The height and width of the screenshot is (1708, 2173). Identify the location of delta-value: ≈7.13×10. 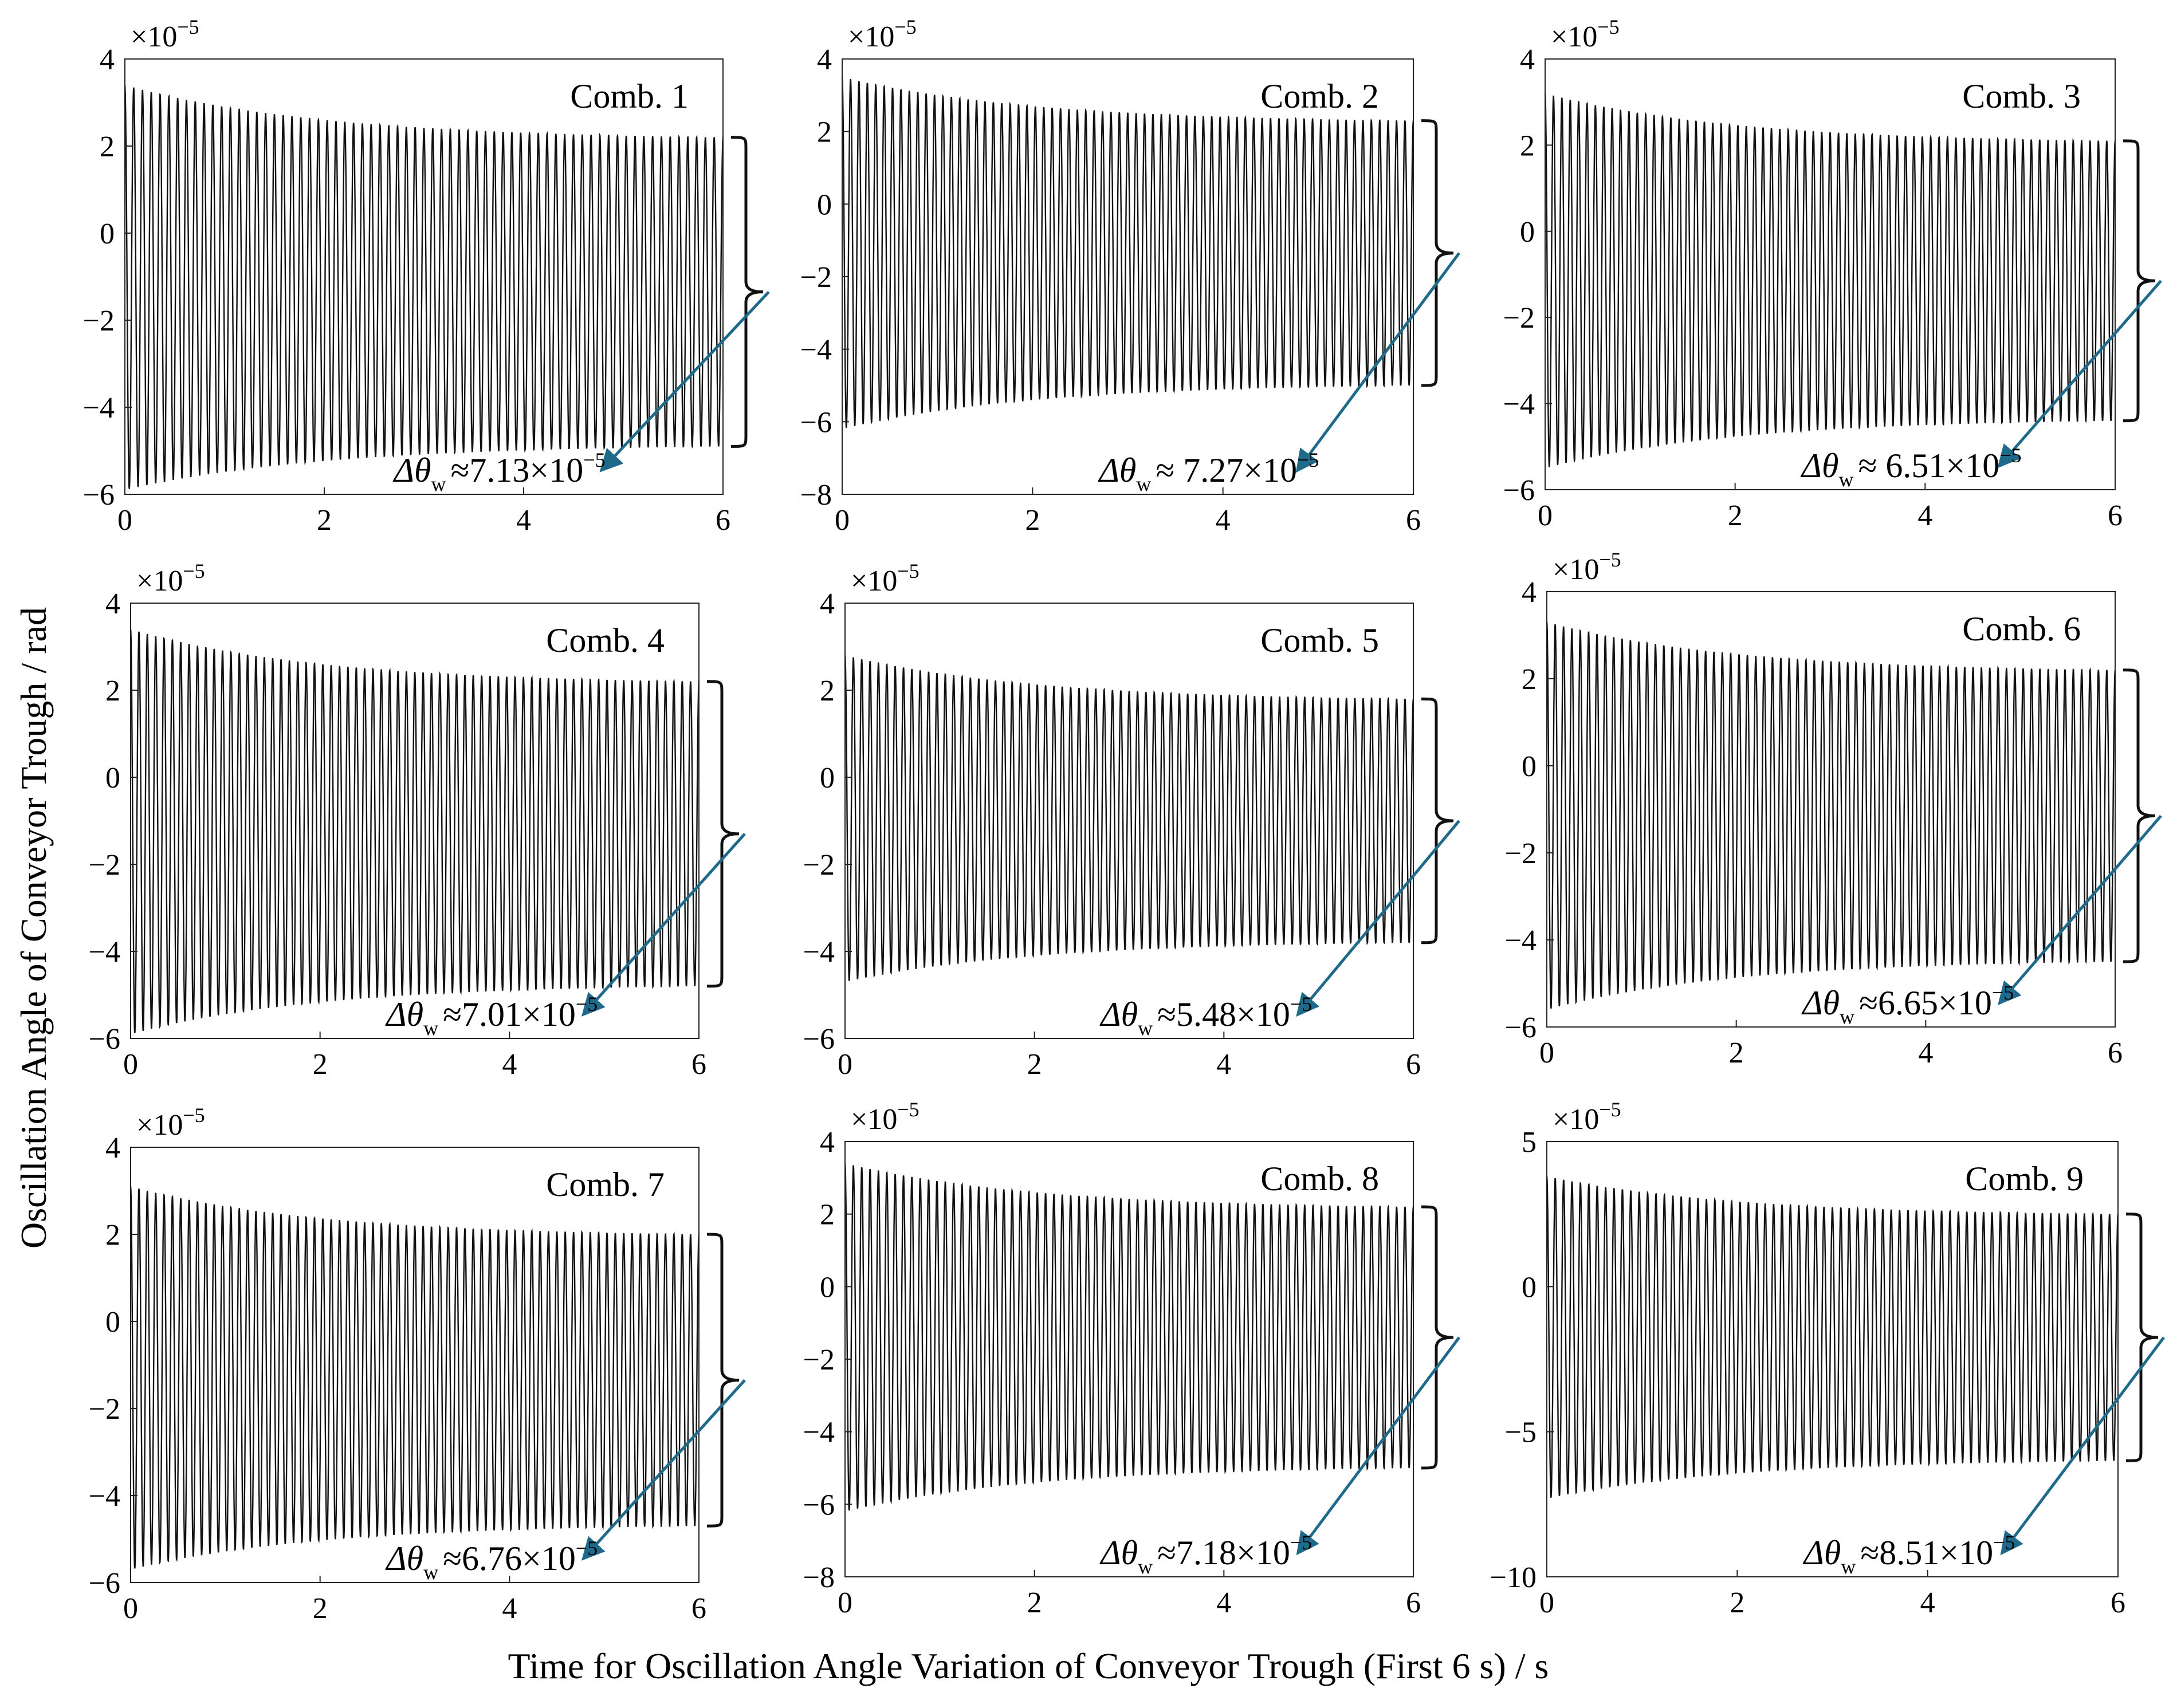
(516, 470).